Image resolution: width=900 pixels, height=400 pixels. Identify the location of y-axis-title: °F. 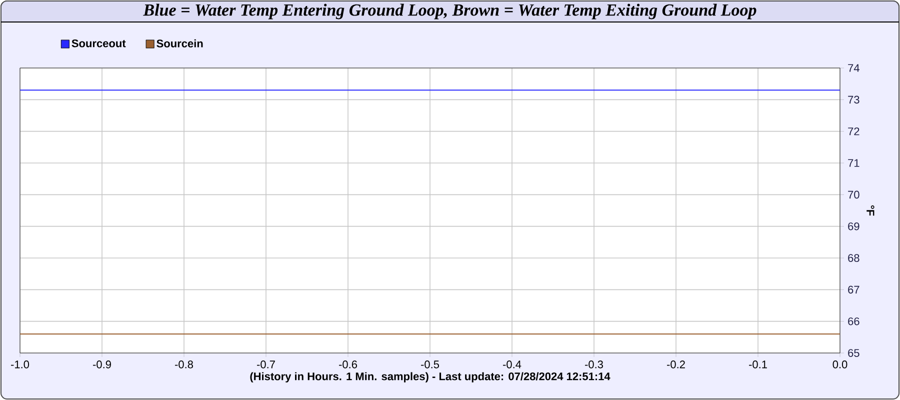
(870, 210).